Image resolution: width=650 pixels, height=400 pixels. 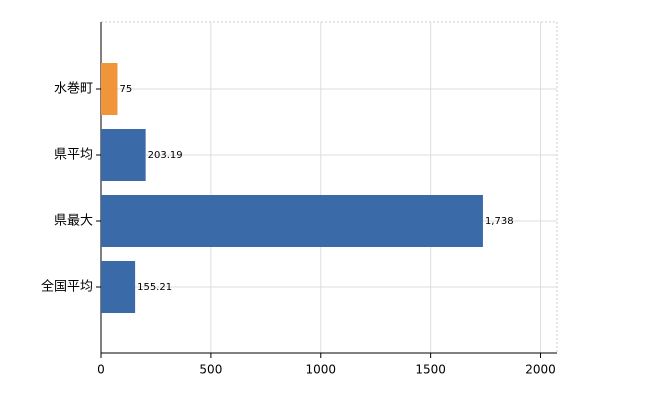 I want to click on x-tick-label: 2000, so click(x=540, y=370).